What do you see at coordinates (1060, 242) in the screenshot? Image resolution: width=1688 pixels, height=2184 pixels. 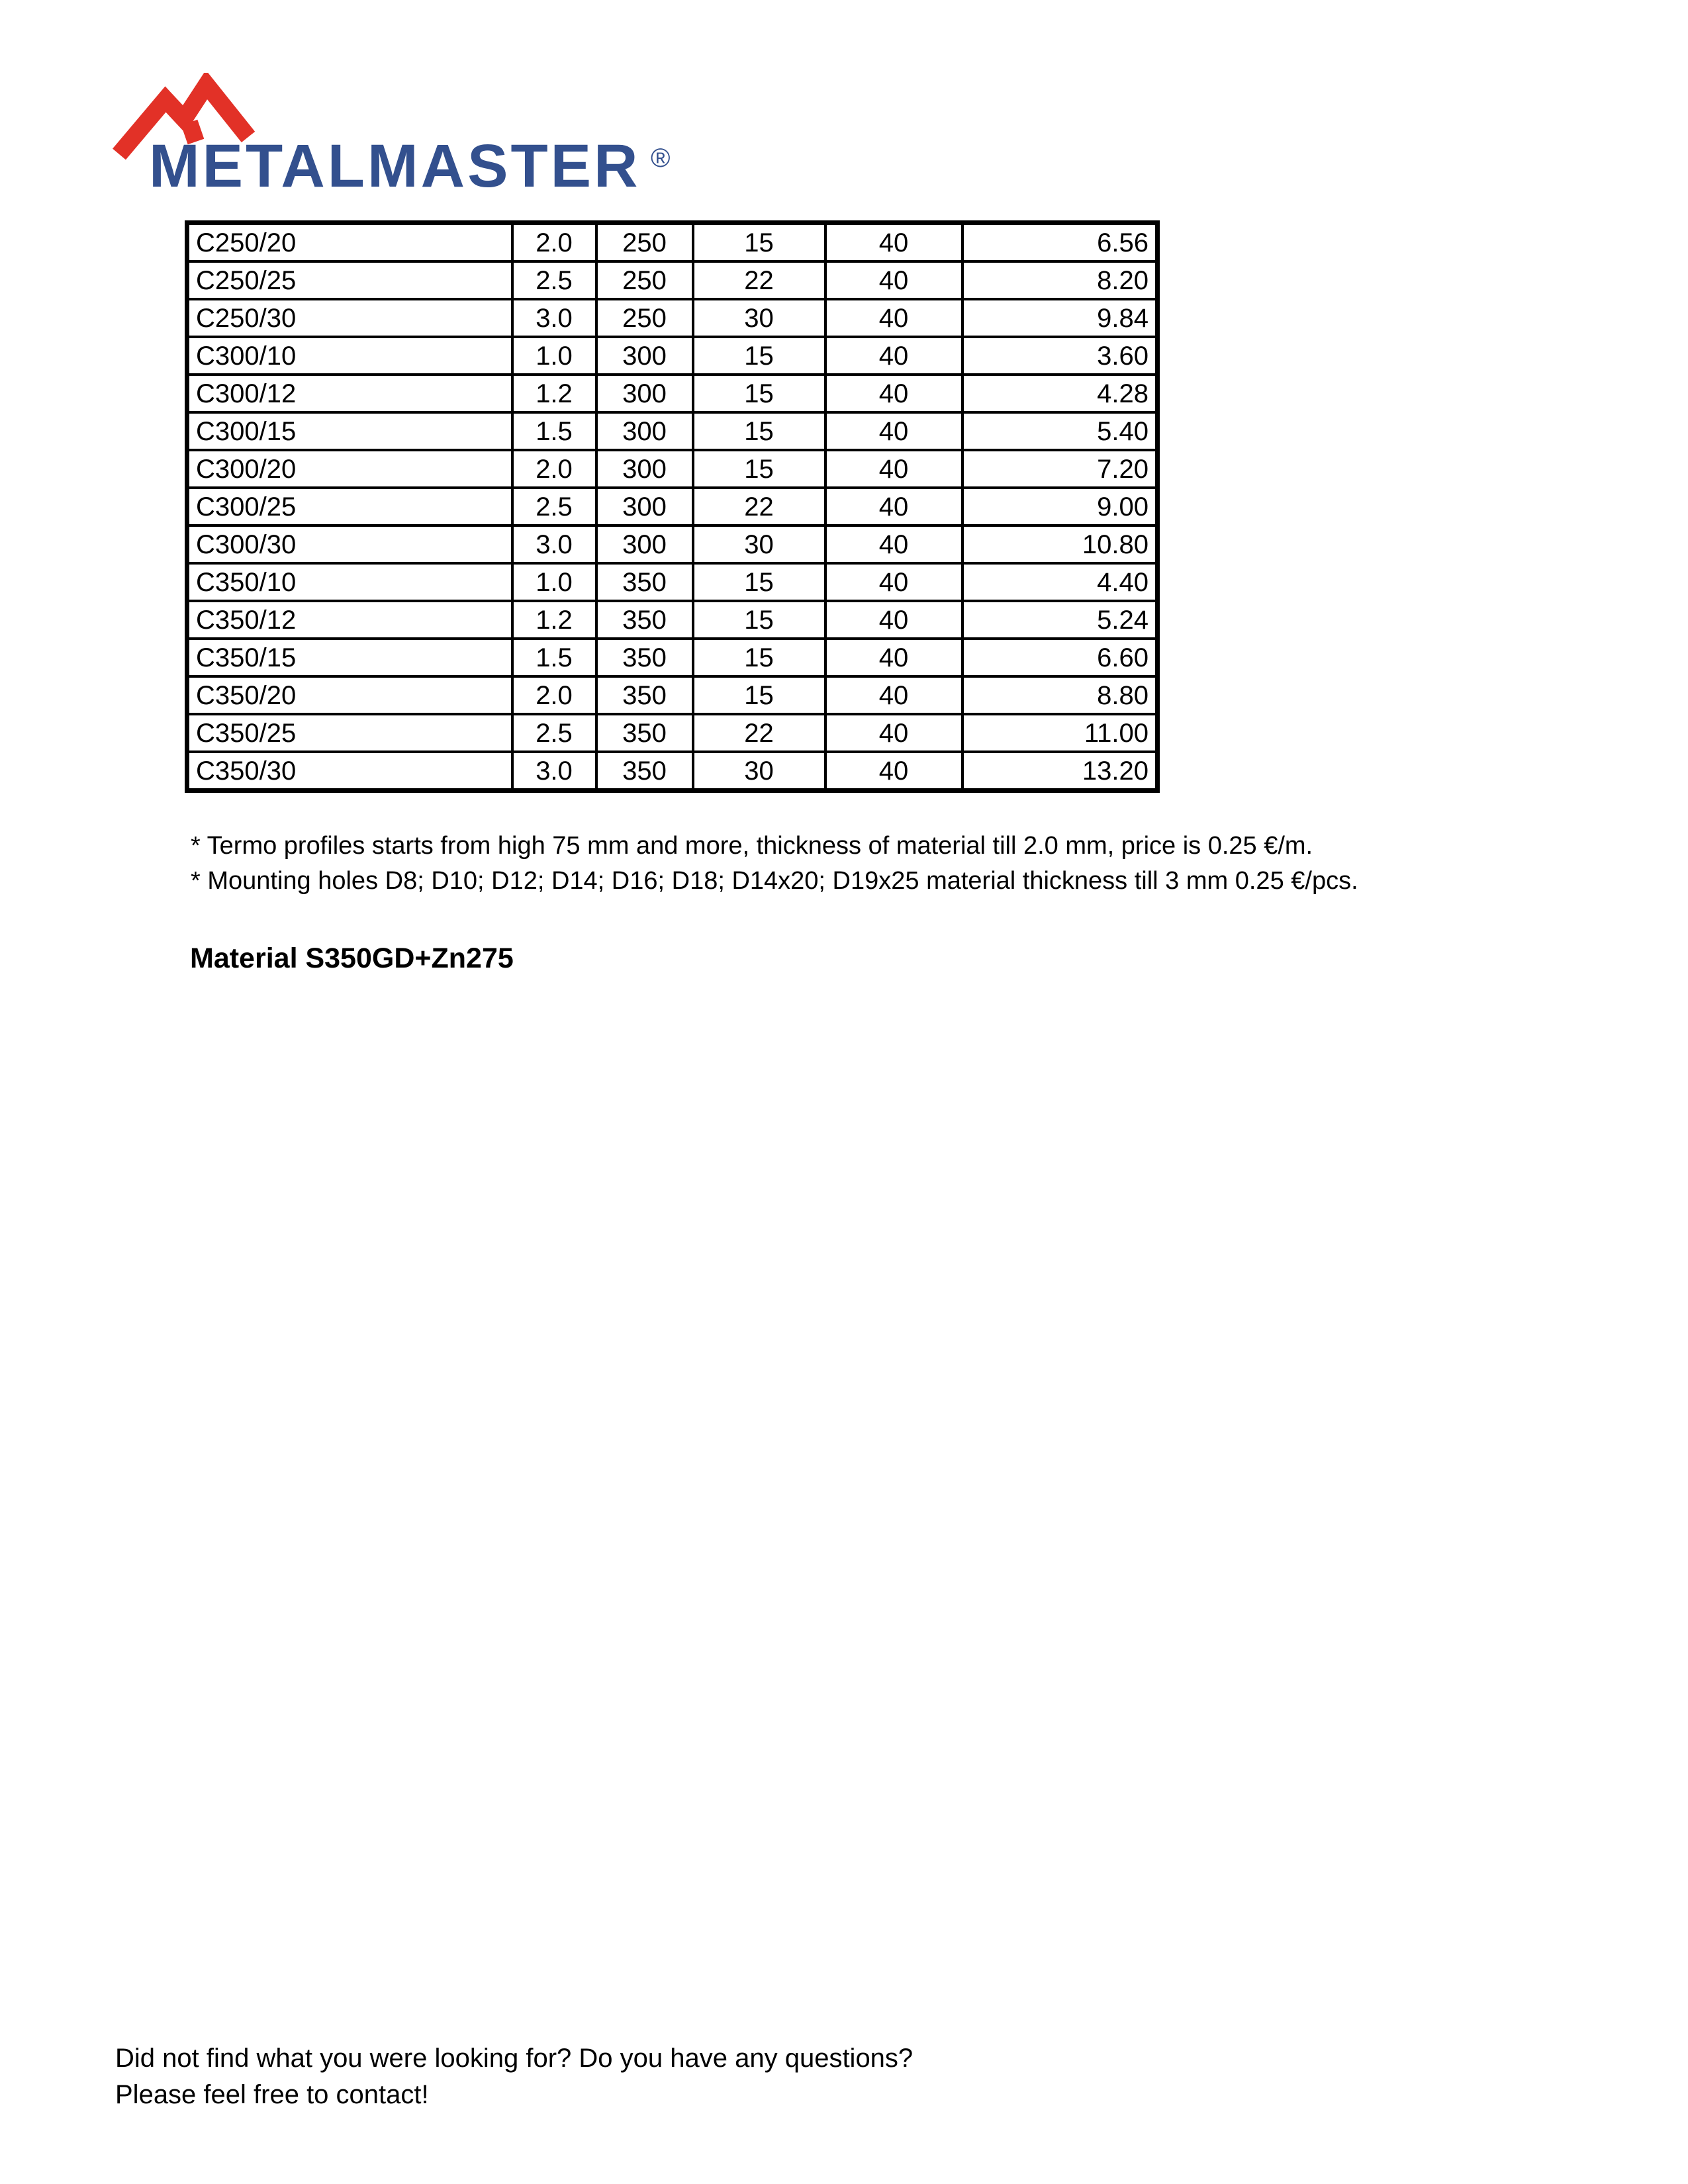 I see `table-cell: 6.56` at bounding box center [1060, 242].